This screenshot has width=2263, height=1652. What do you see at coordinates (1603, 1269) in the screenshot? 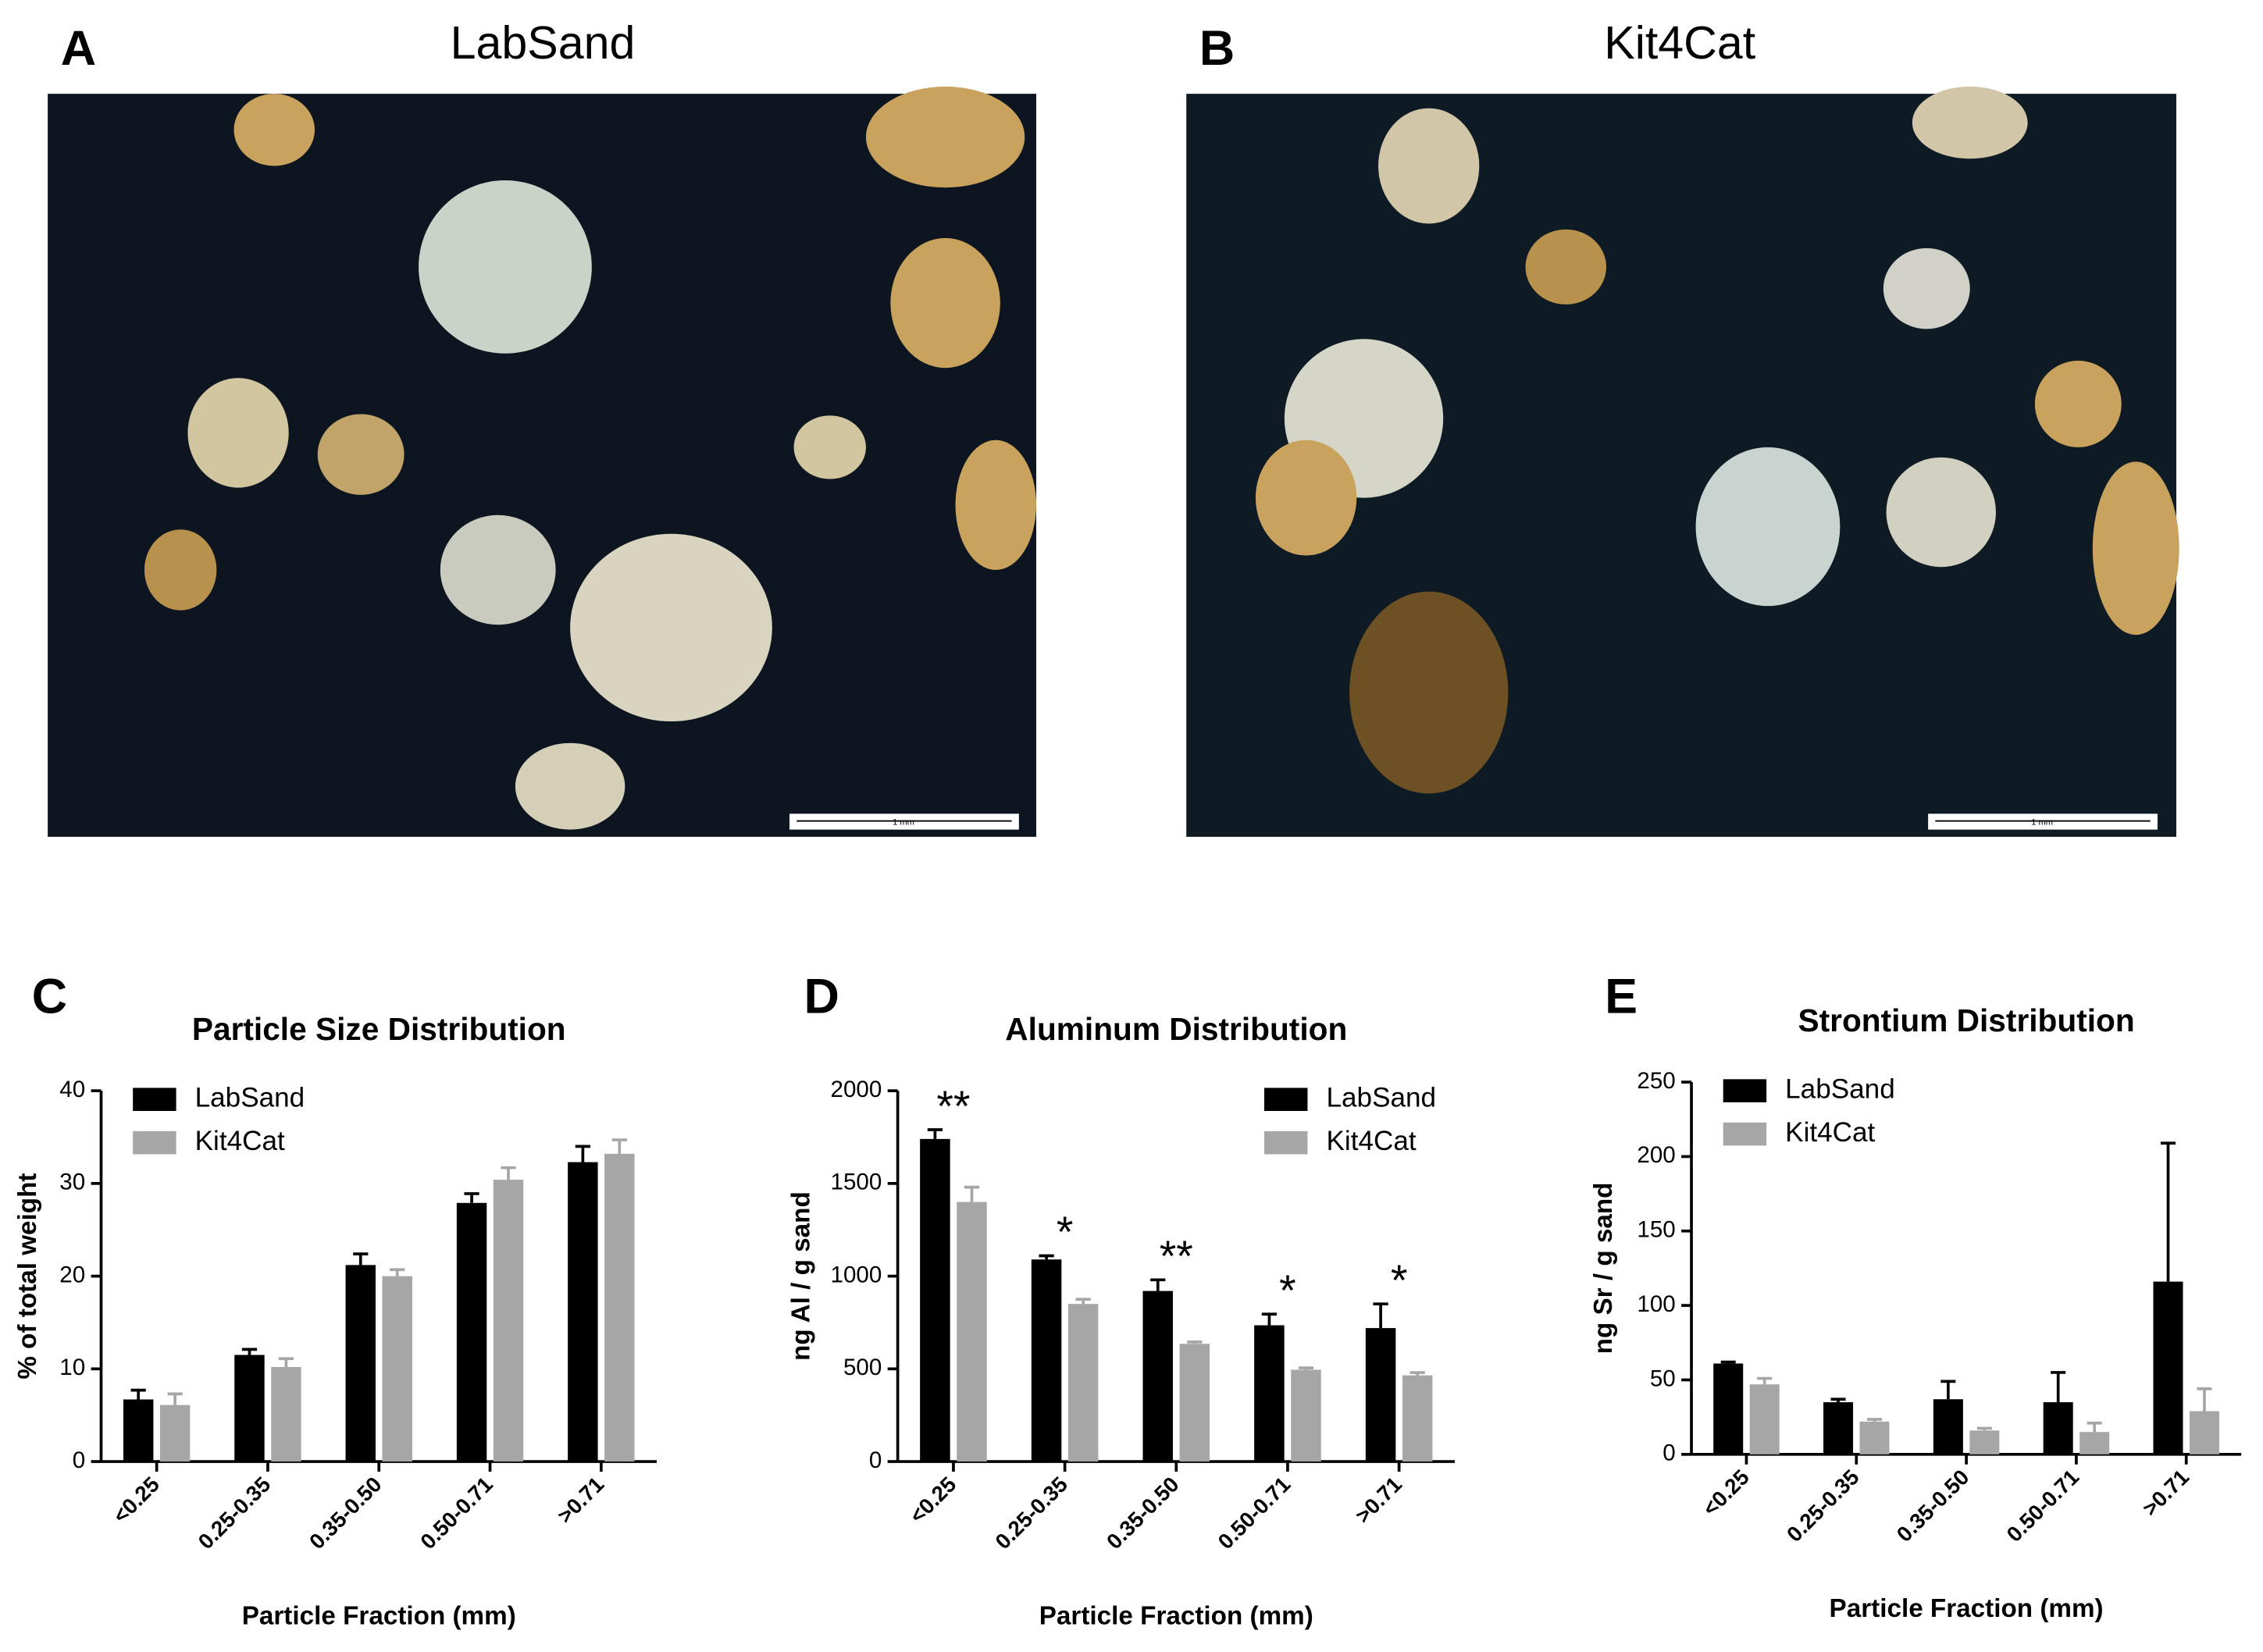
I see `y-axis-label: ng Sr / g sand` at bounding box center [1603, 1269].